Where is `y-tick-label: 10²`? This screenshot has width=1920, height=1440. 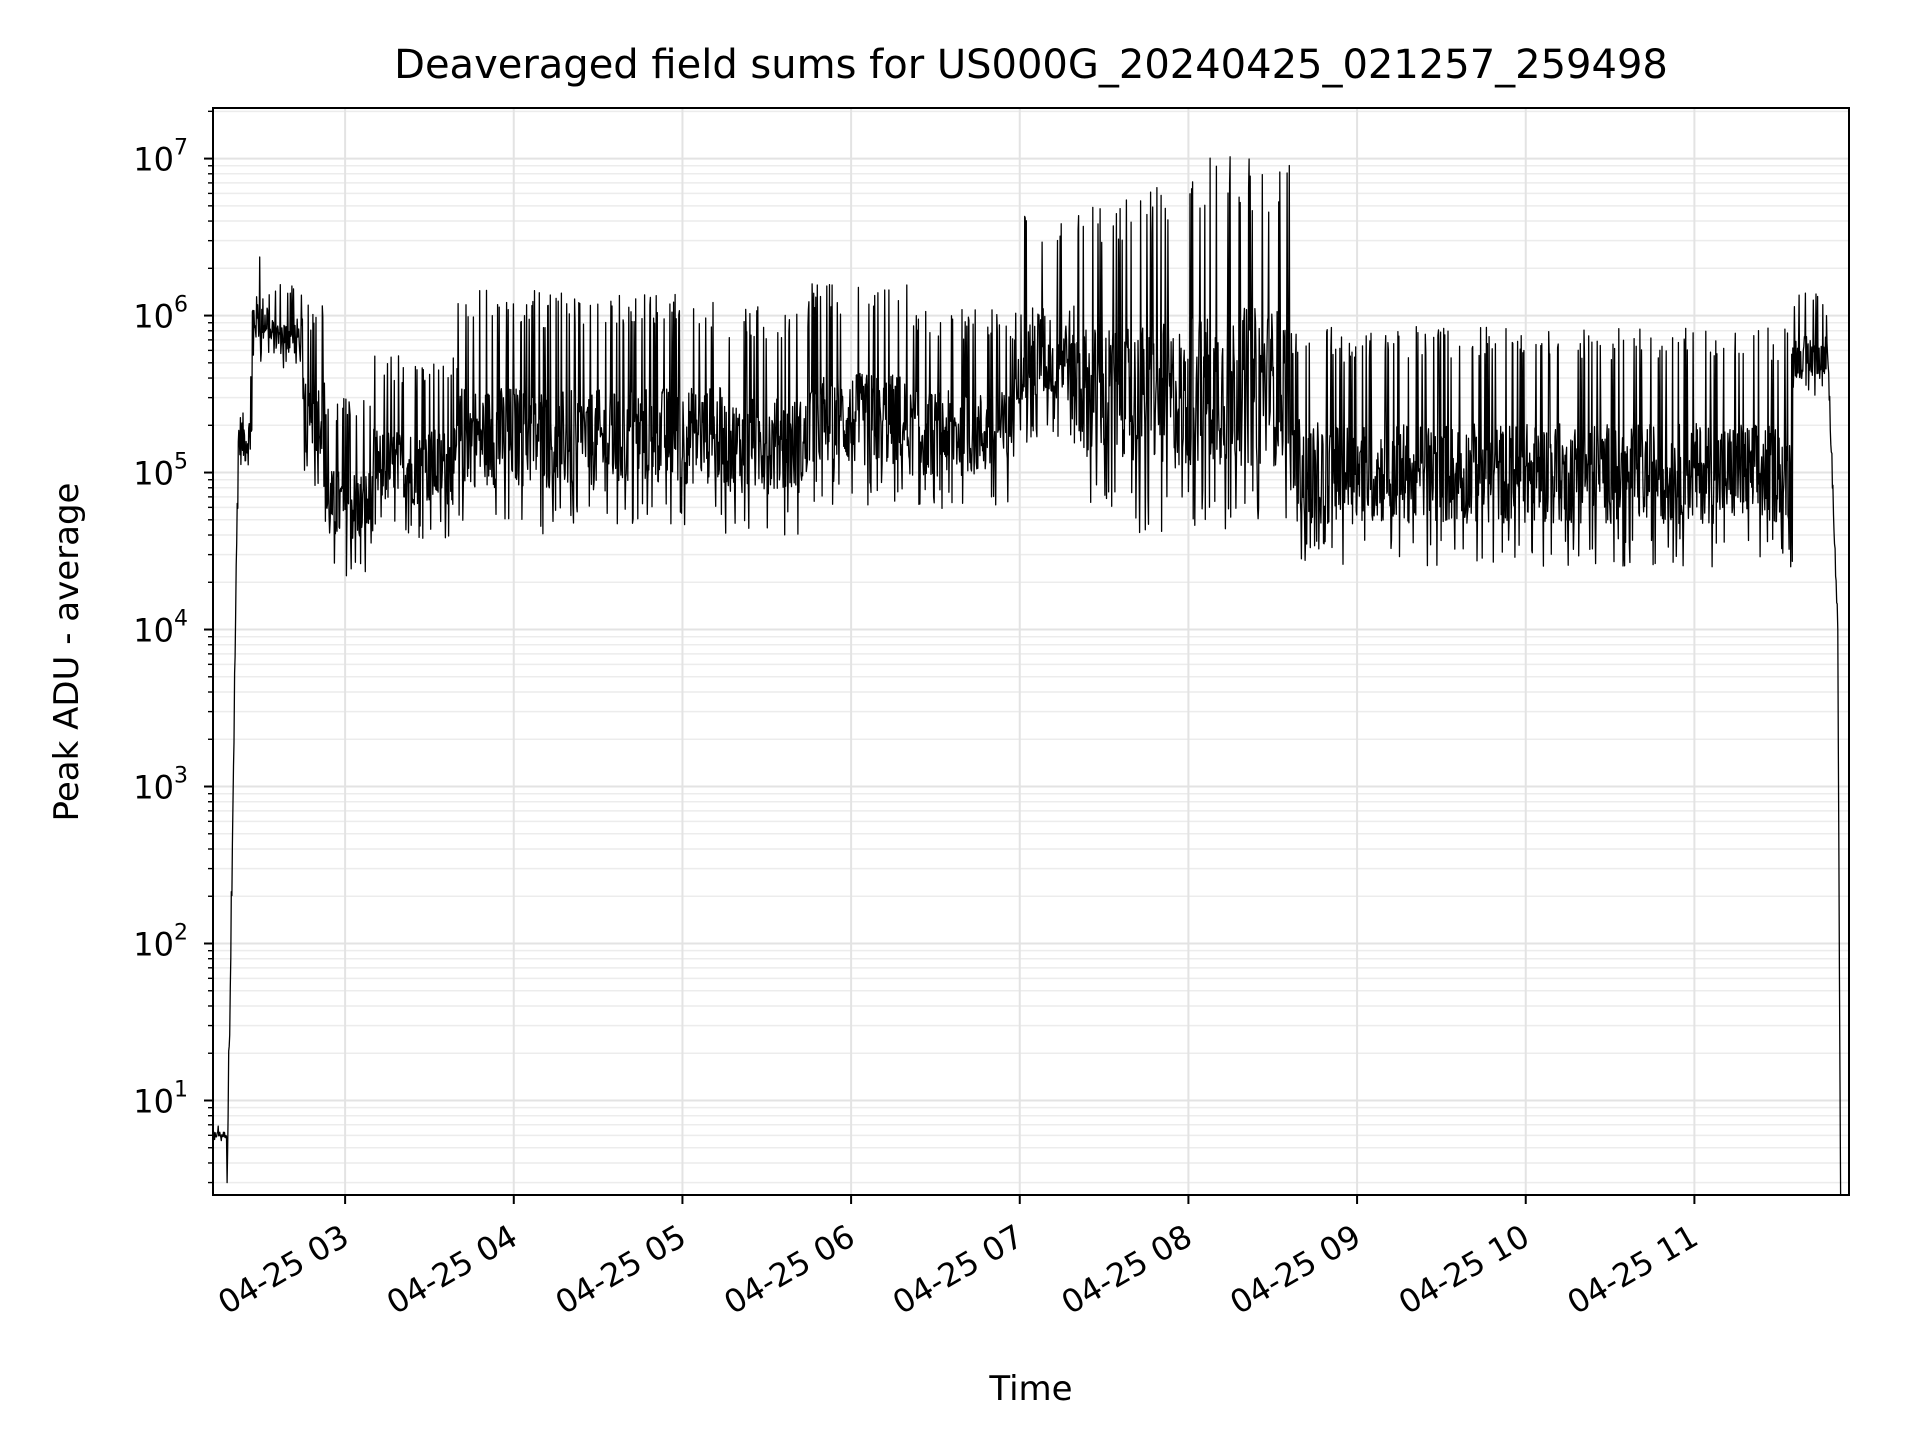 y-tick-label: 10² is located at coordinates (160, 942).